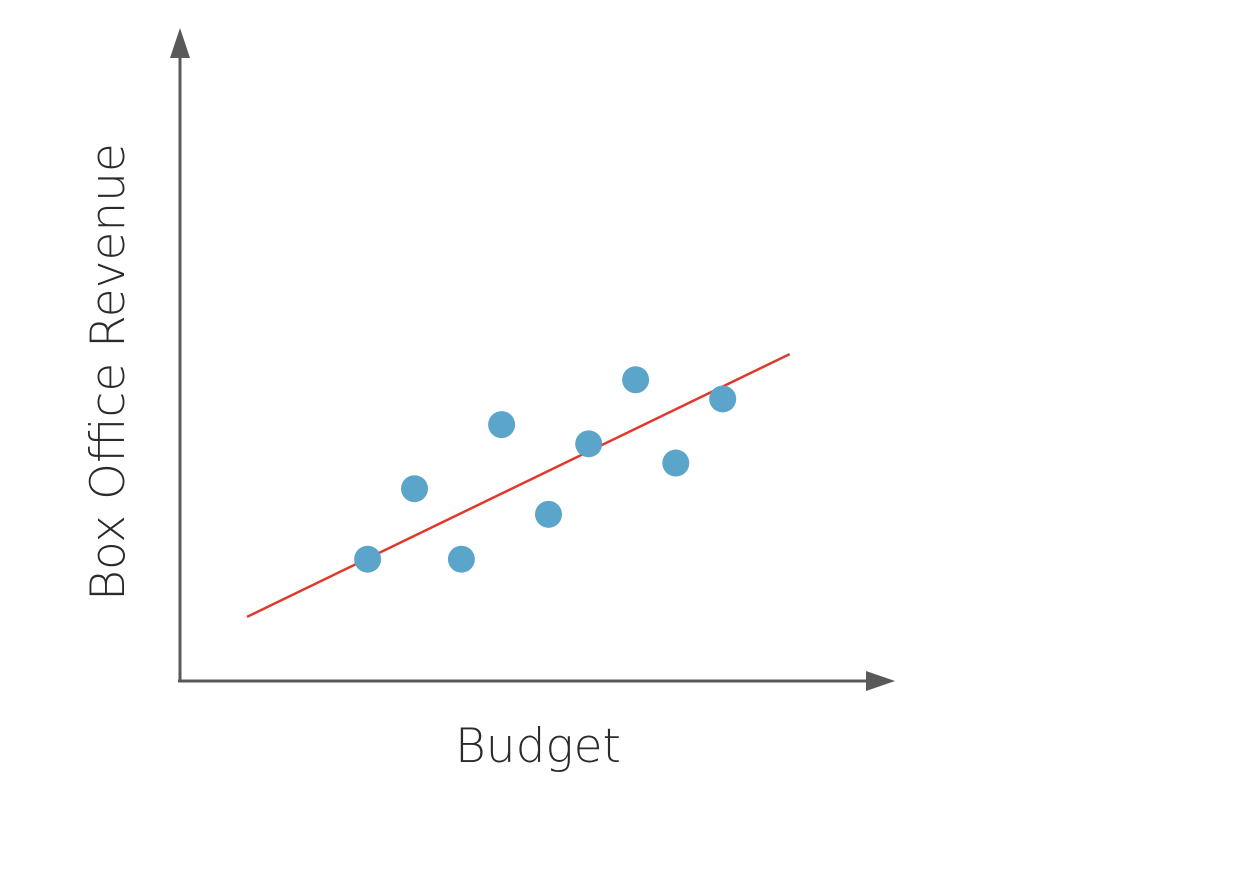 This screenshot has width=1244, height=890. I want to click on data-points, so click(545, 469).